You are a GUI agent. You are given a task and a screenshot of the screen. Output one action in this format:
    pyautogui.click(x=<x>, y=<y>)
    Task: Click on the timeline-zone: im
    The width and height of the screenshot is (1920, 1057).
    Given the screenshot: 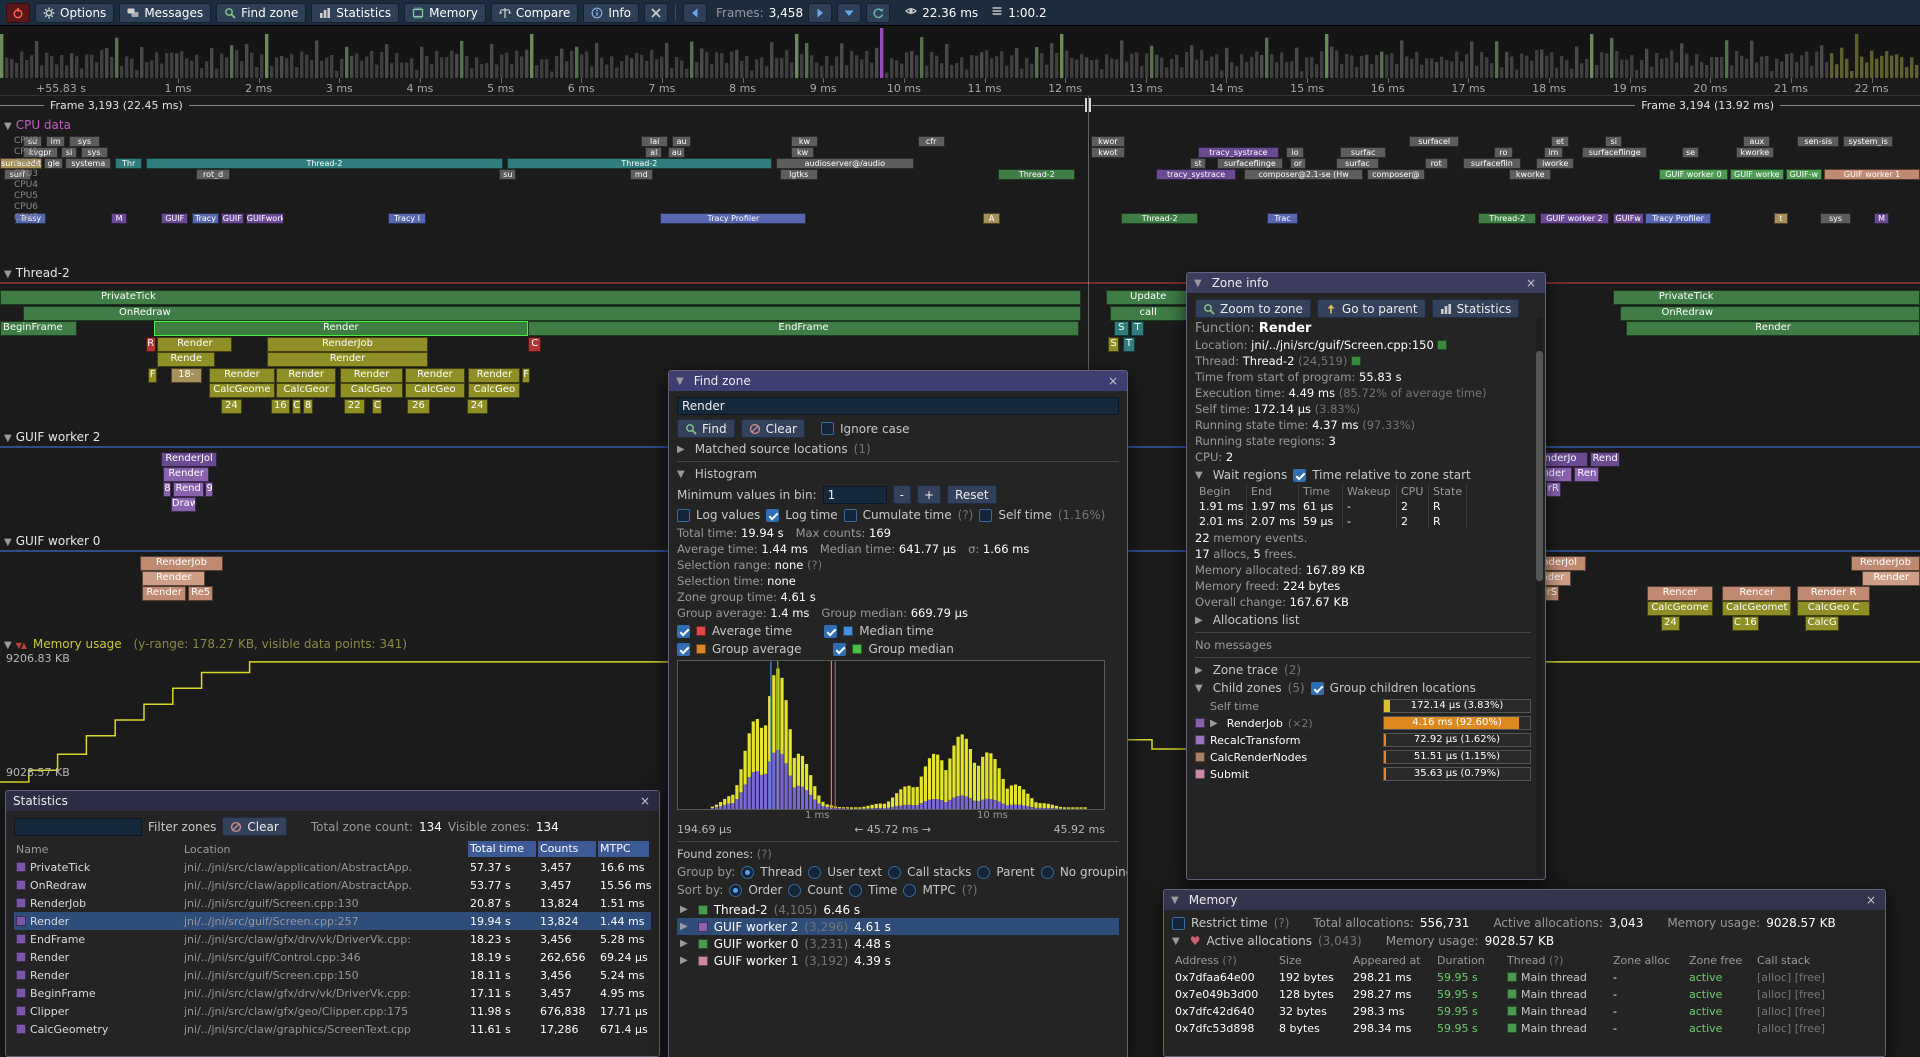 What is the action you would take?
    pyautogui.click(x=56, y=141)
    